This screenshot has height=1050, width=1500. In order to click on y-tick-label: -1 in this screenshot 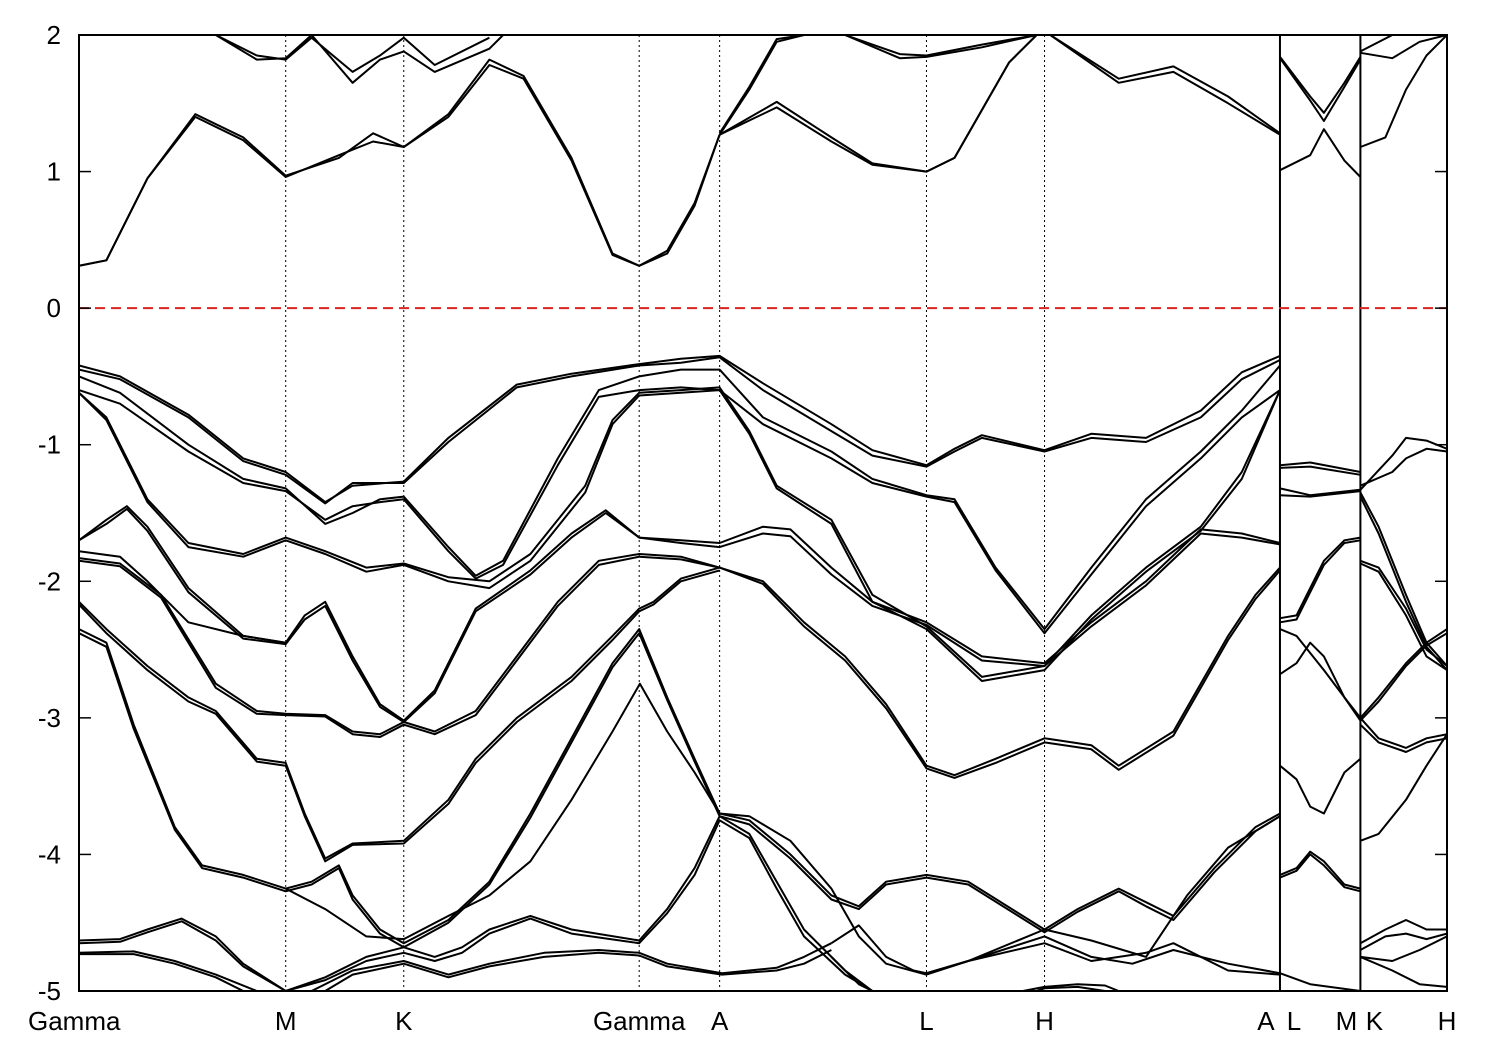, I will do `click(49, 445)`.